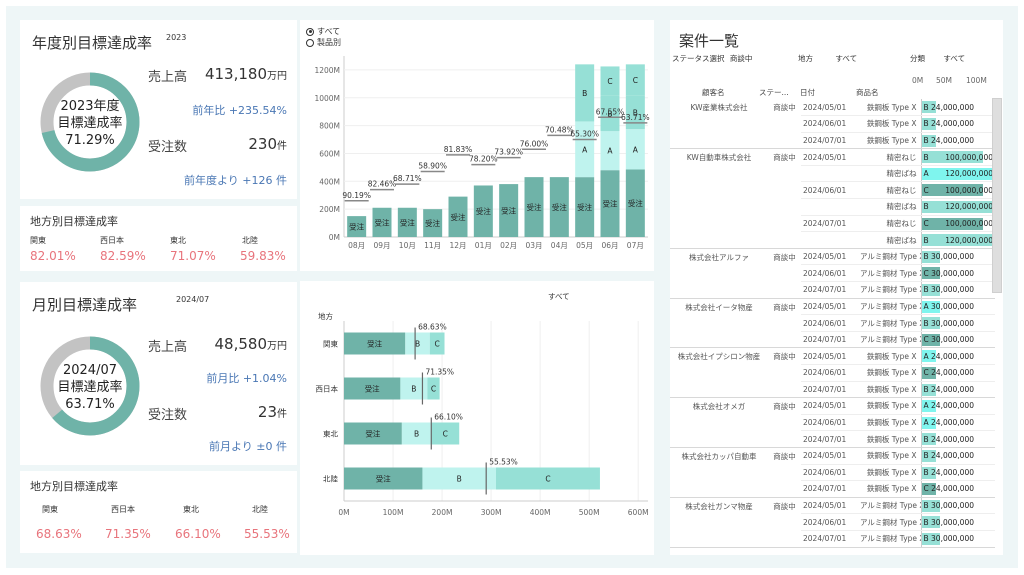  Describe the element at coordinates (832, 174) in the screenshot. I see `table-row: 精密ばね A 120,000,000` at that location.